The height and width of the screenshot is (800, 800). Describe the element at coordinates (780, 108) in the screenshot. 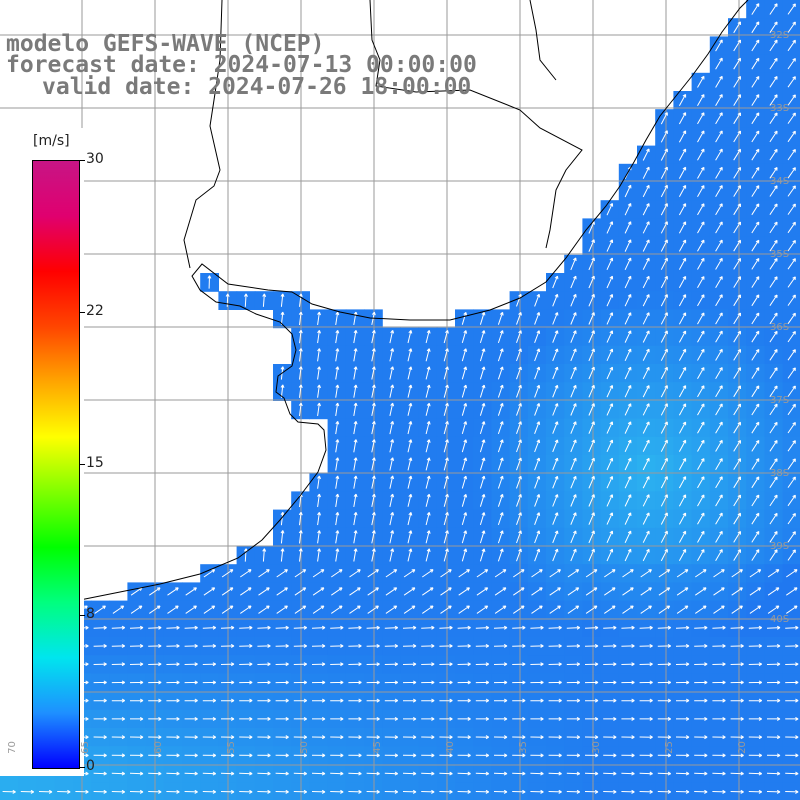

I see `latitude-label: 33S` at that location.